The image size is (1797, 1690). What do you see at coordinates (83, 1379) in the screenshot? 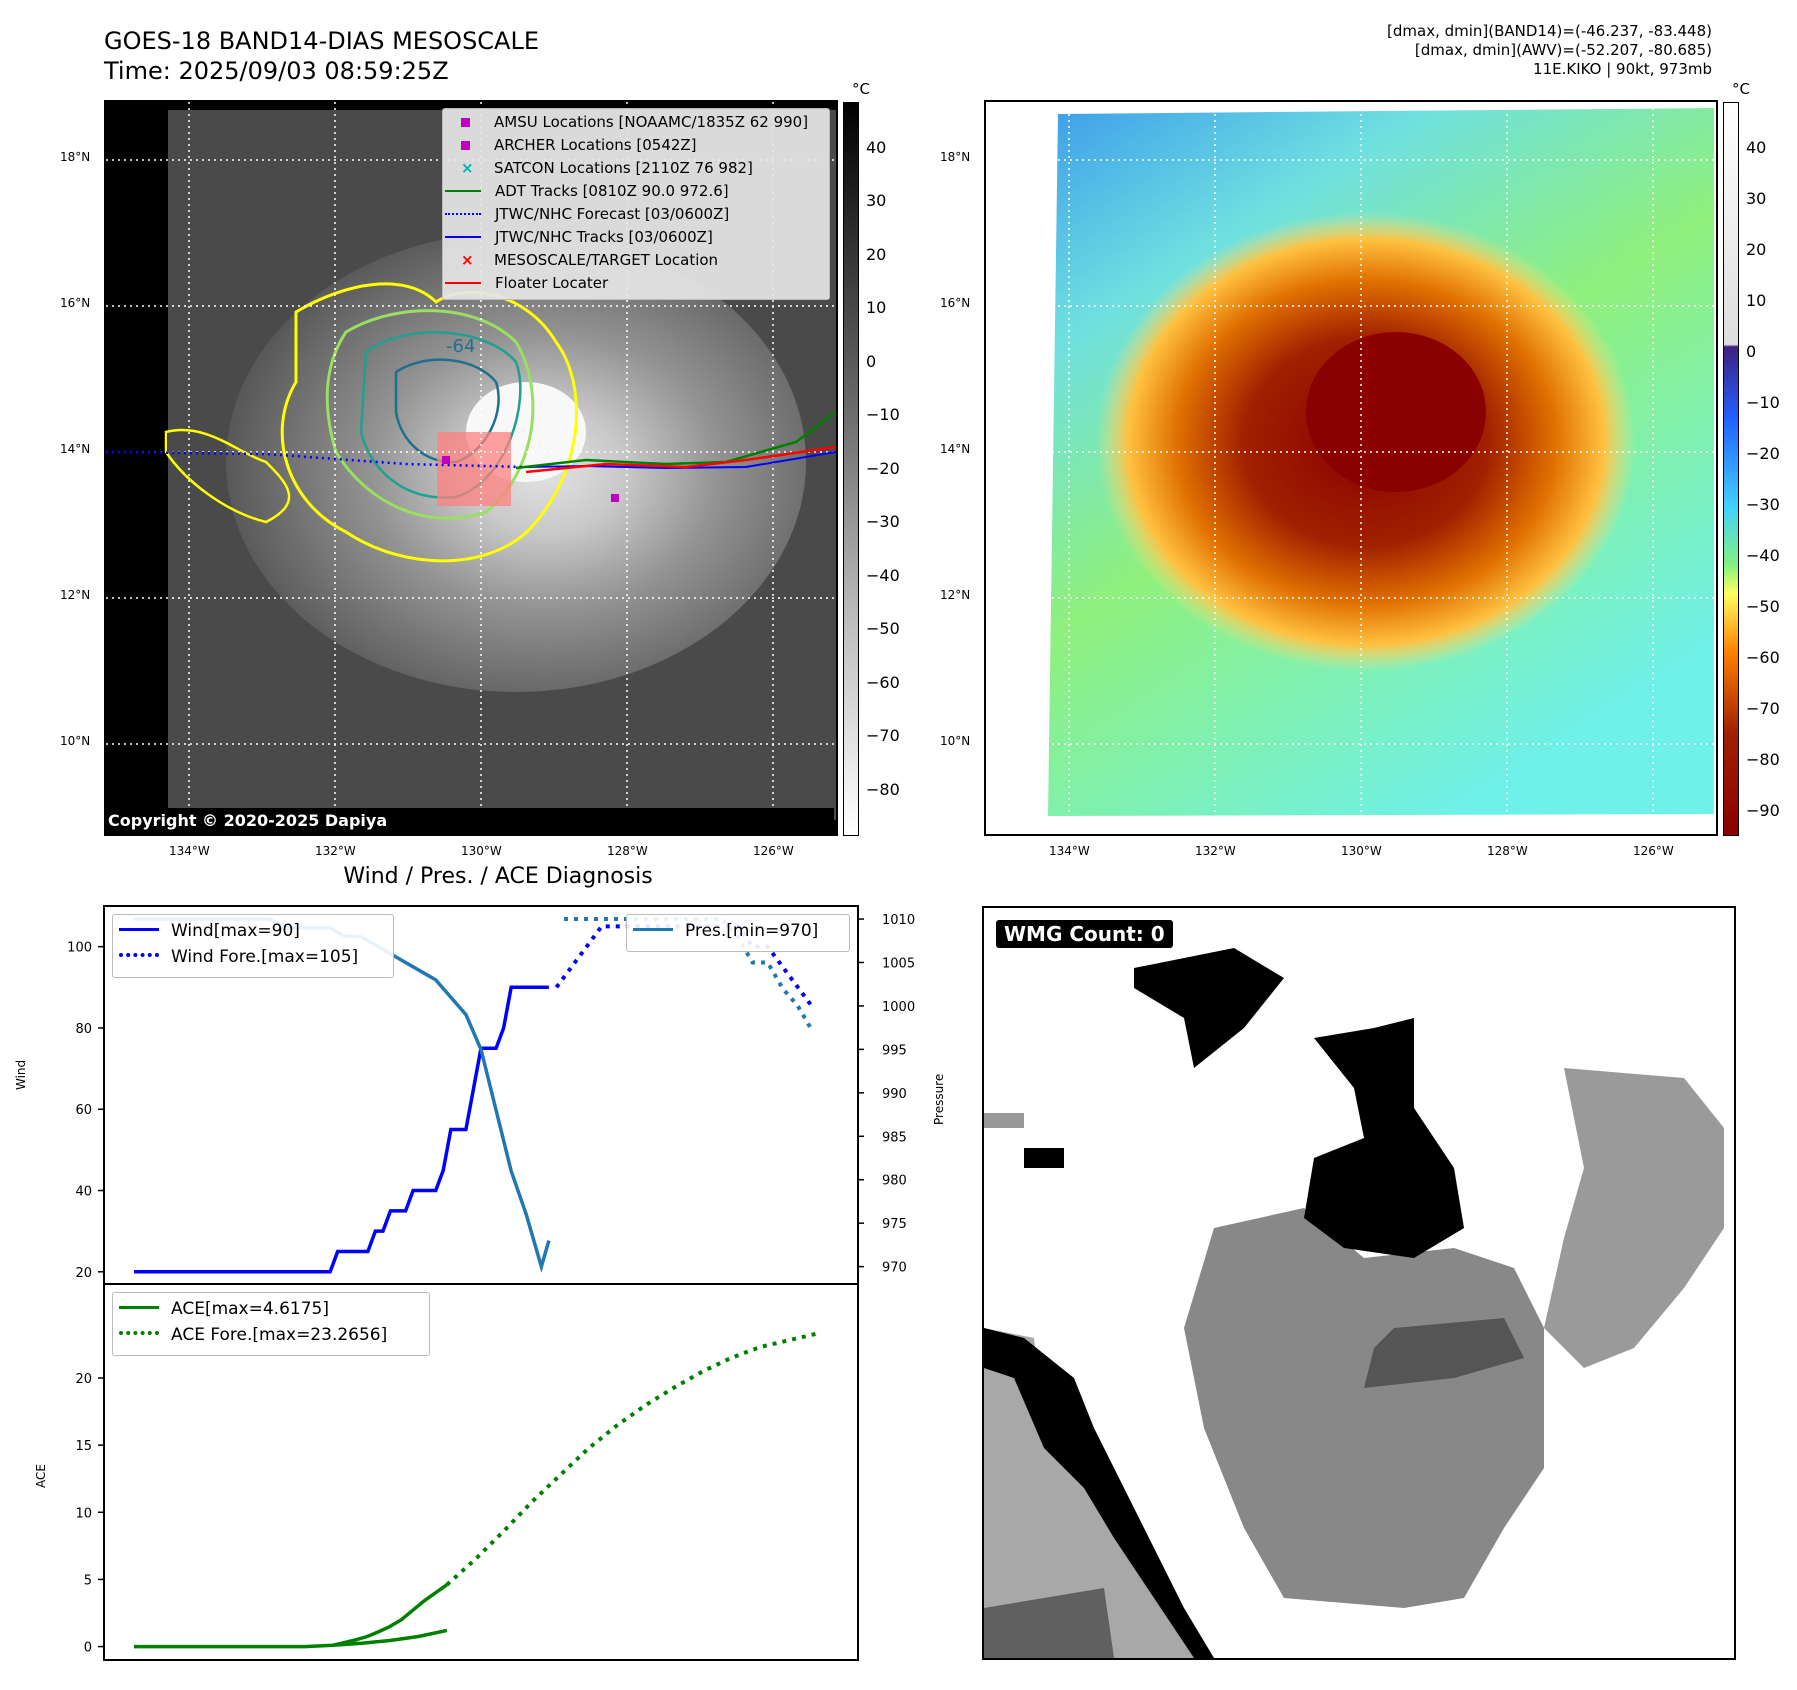
I see `y-tick-label: 20` at bounding box center [83, 1379].